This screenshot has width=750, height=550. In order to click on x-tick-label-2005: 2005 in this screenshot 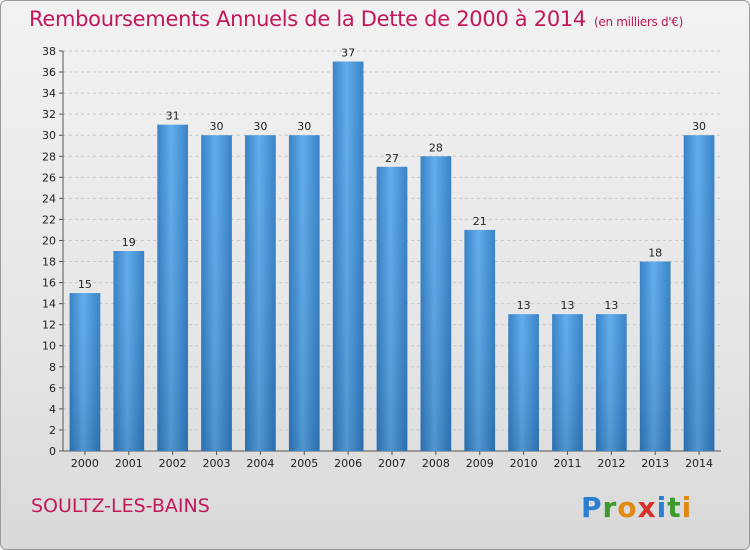, I will do `click(304, 463)`.